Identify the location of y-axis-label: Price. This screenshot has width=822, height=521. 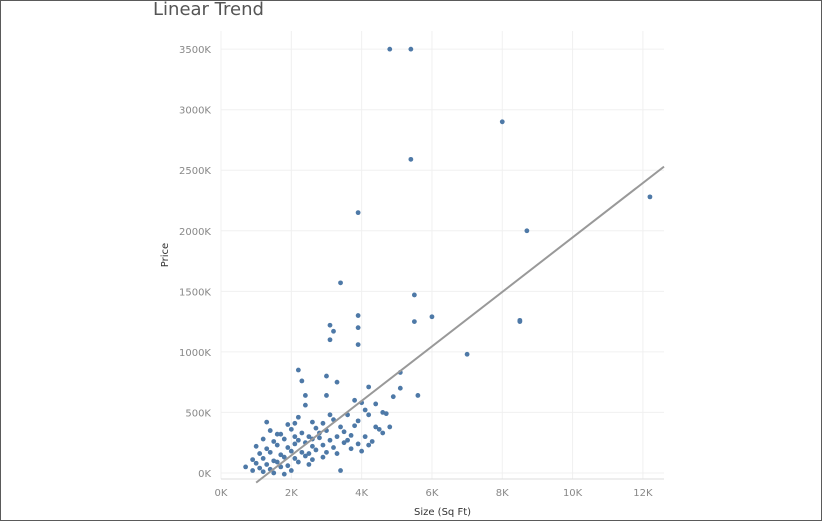
(165, 255).